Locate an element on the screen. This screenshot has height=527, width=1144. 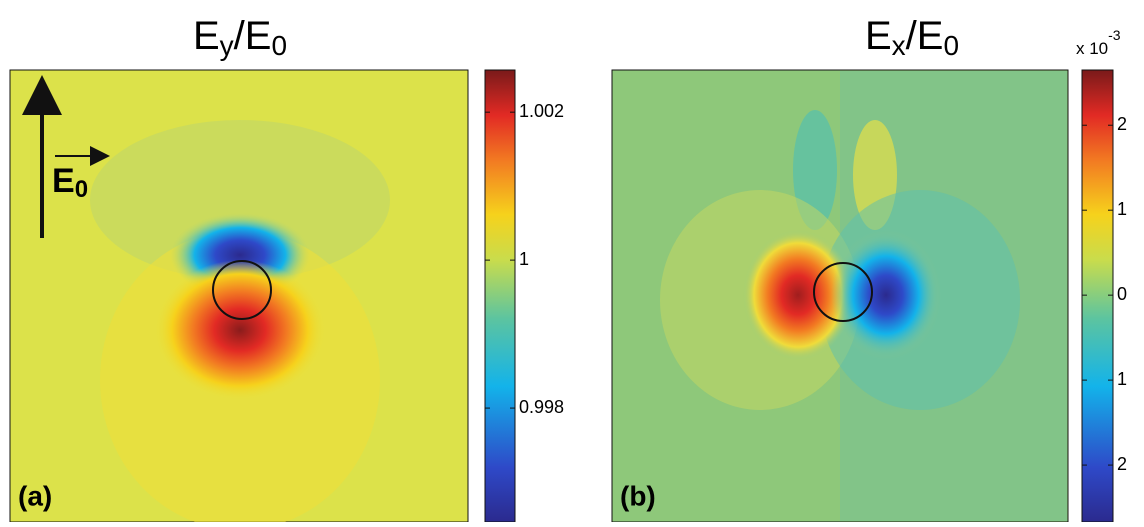
panel-title: Ey/E0 is located at coordinates (240, 38).